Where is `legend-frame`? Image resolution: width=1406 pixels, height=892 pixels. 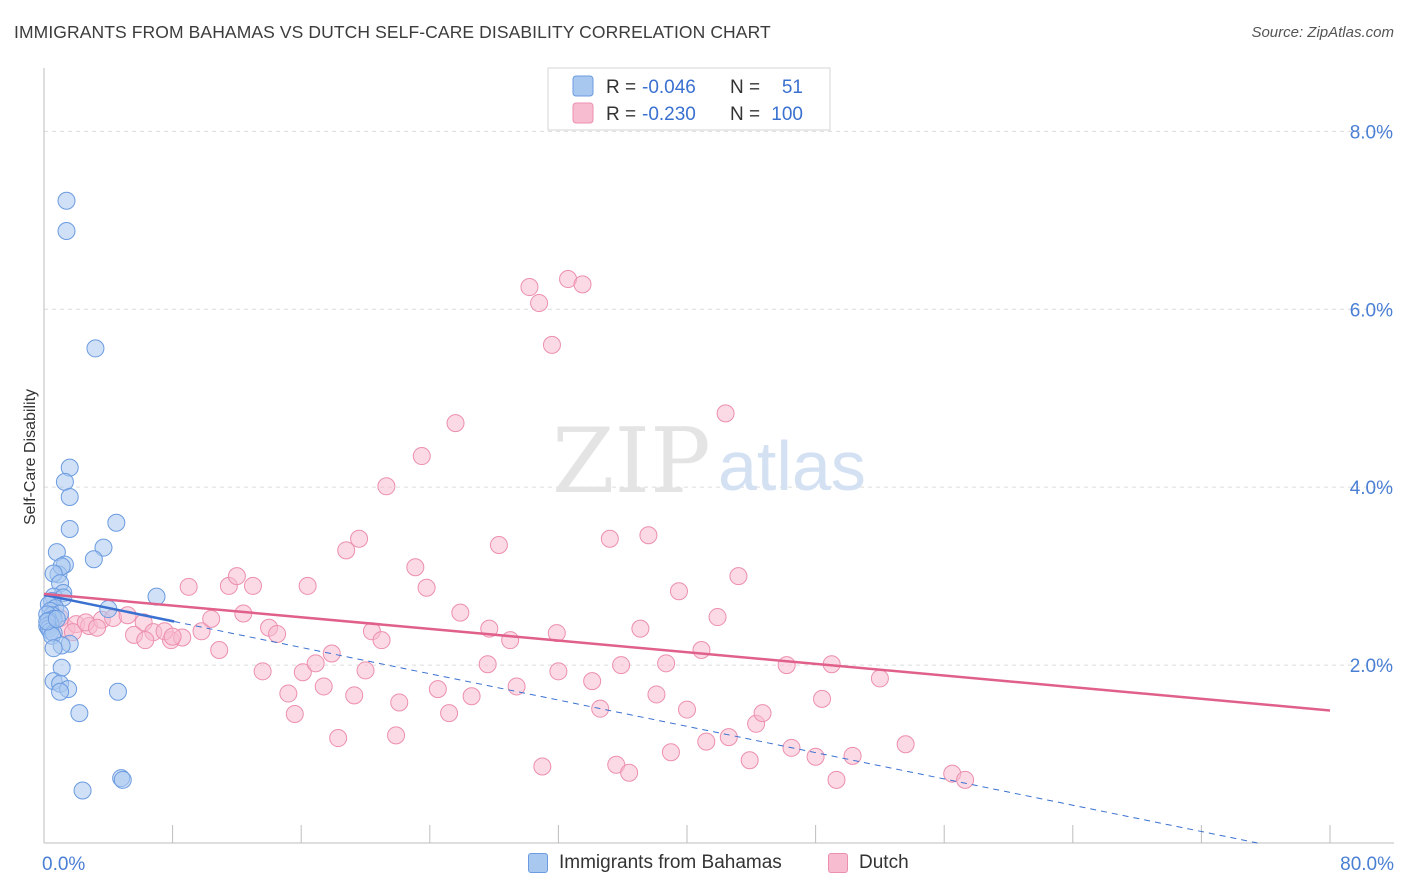
legend-frame is located at coordinates (689, 99).